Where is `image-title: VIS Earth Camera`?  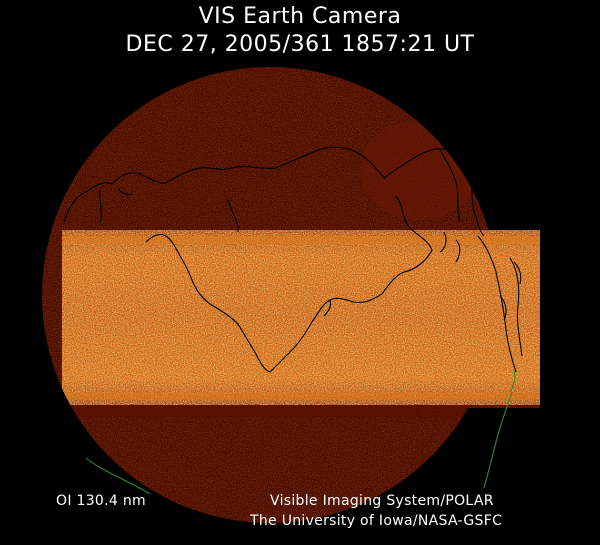 image-title: VIS Earth Camera is located at coordinates (300, 16).